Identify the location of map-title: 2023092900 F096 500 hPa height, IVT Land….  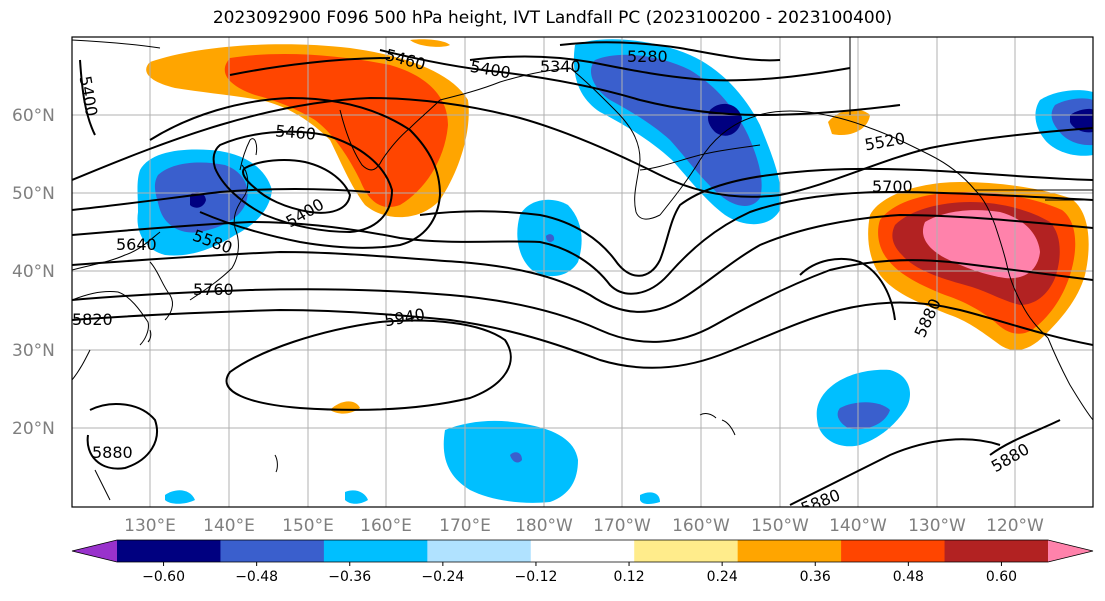
(552, 18).